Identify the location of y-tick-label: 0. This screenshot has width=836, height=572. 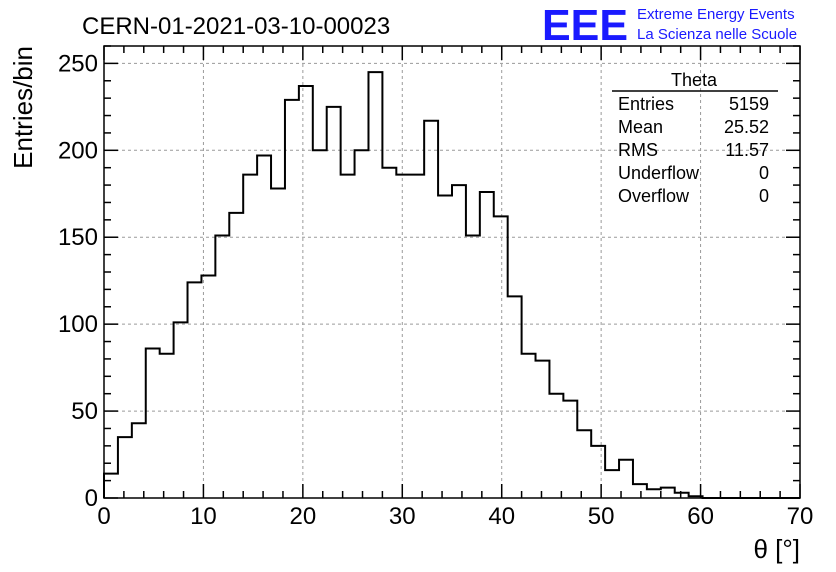
(91, 498).